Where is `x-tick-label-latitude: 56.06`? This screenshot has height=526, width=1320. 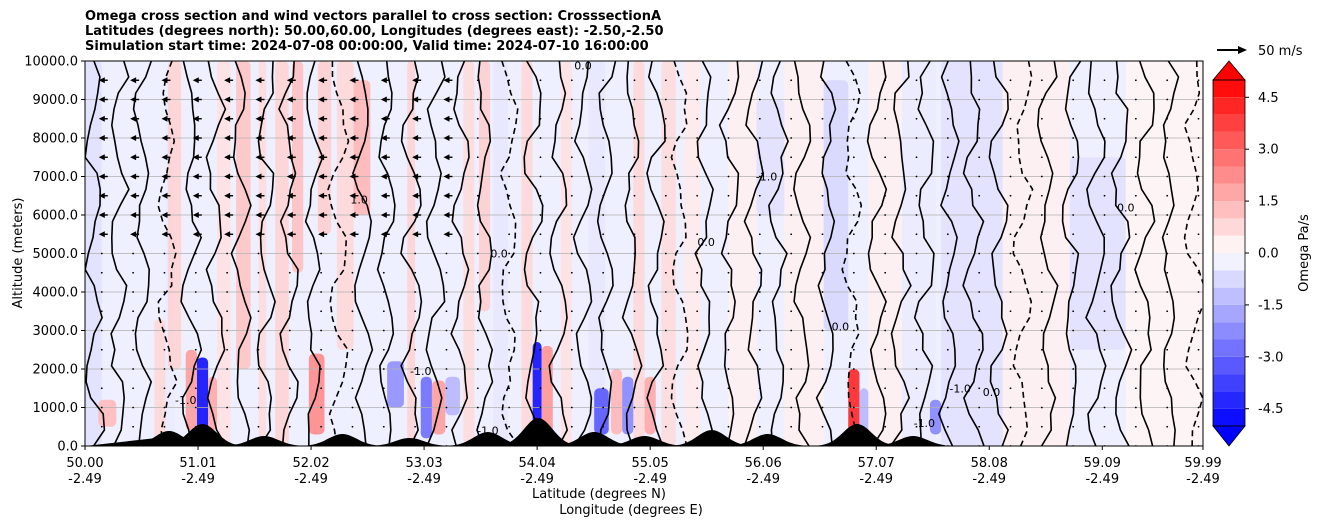 x-tick-label-latitude: 56.06 is located at coordinates (763, 463).